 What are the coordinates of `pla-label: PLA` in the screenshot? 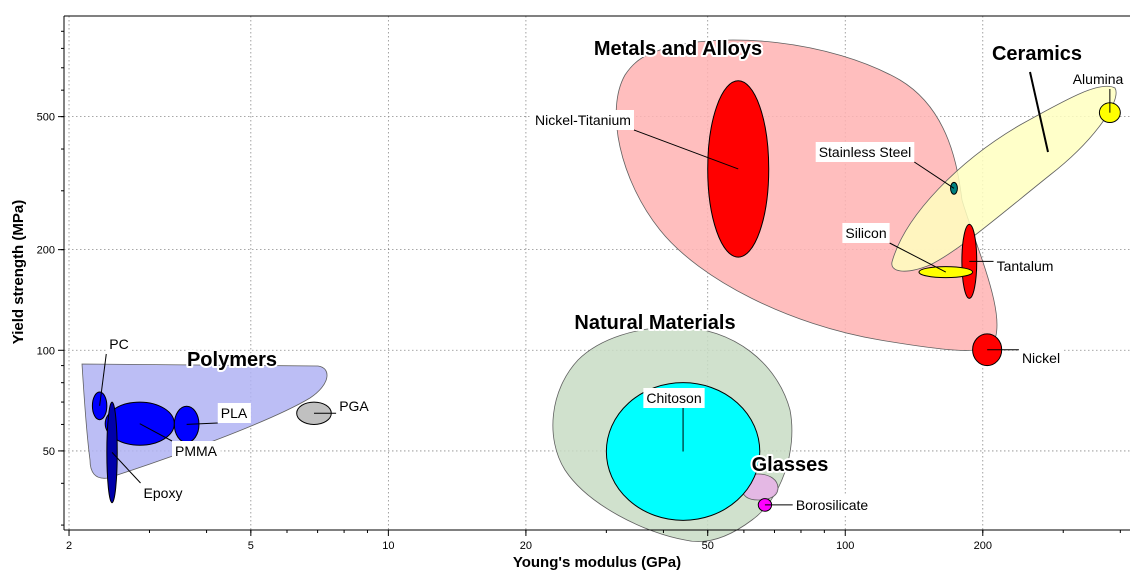 It's located at (234, 413).